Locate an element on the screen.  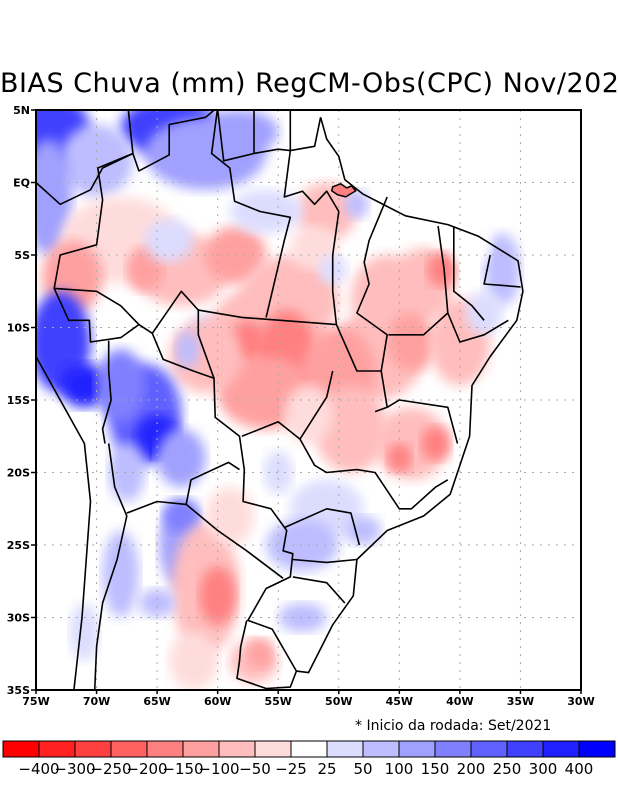
y-tick-label: EQ is located at coordinates (21, 183).